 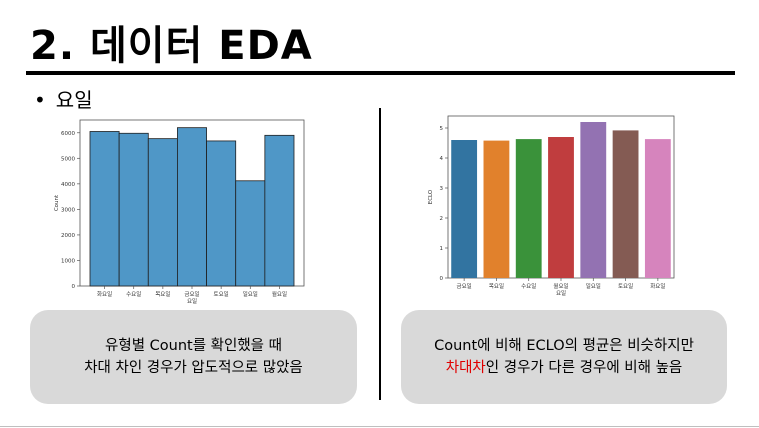 I want to click on left-note-line1: 유형별 Count를 확인했을 때, so click(x=193, y=346).